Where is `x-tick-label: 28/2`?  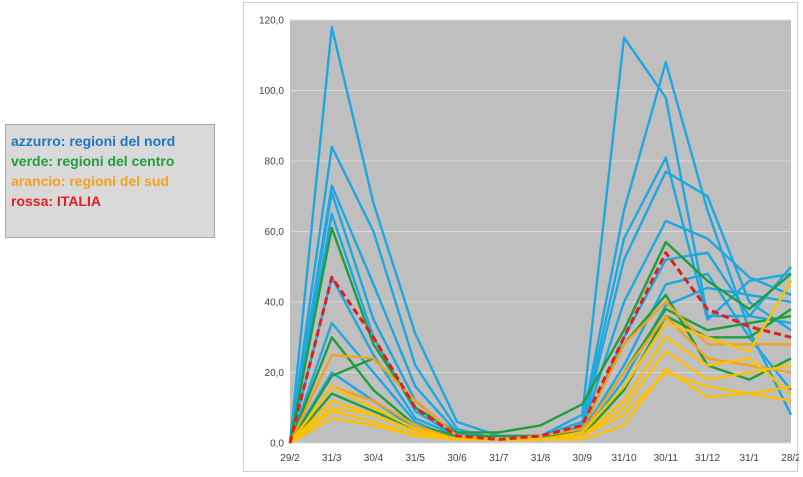 x-tick-label: 28/2 is located at coordinates (790, 458).